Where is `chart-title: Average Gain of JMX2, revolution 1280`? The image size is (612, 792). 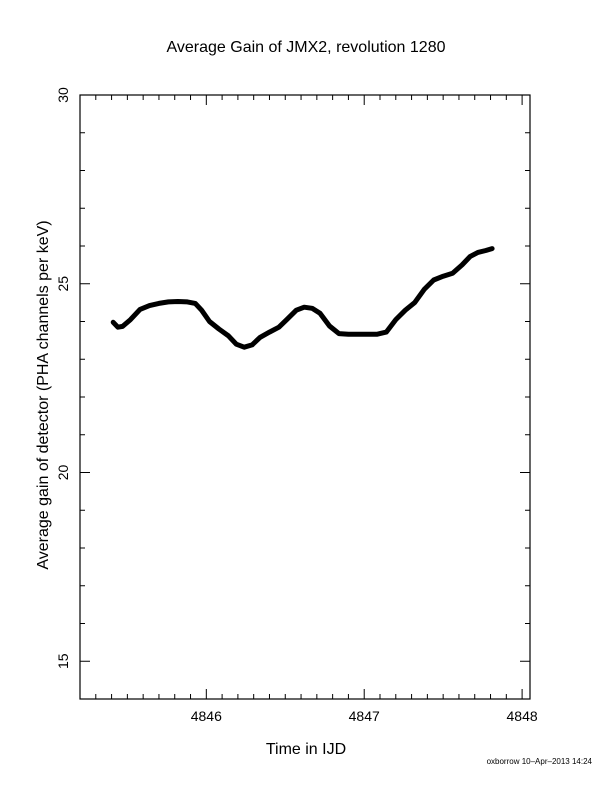 chart-title: Average Gain of JMX2, revolution 1280 is located at coordinates (306, 47).